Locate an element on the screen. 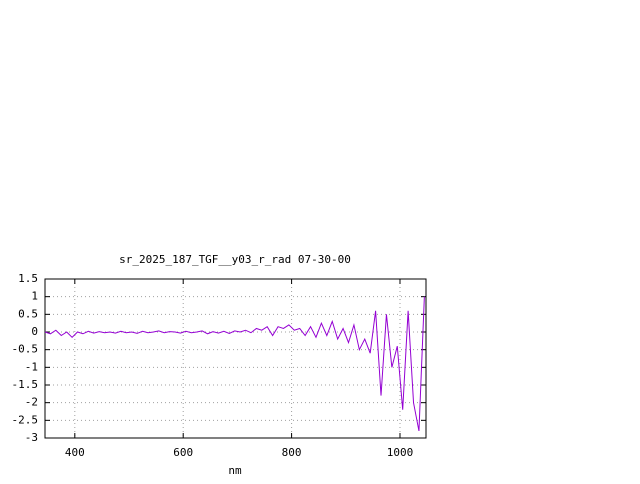 The image size is (640, 484). y-tick-label: -3 is located at coordinates (31, 437).